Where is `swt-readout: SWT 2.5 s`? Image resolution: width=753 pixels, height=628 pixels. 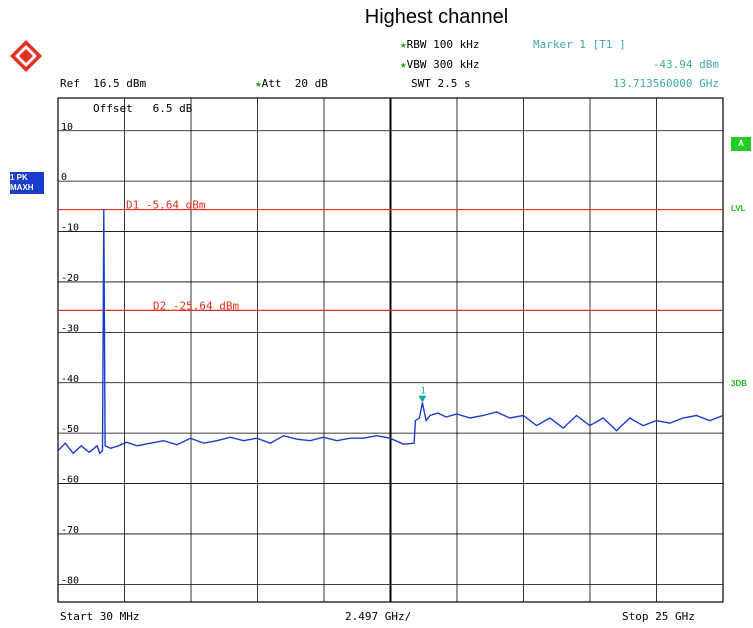 swt-readout: SWT 2.5 s is located at coordinates (441, 83).